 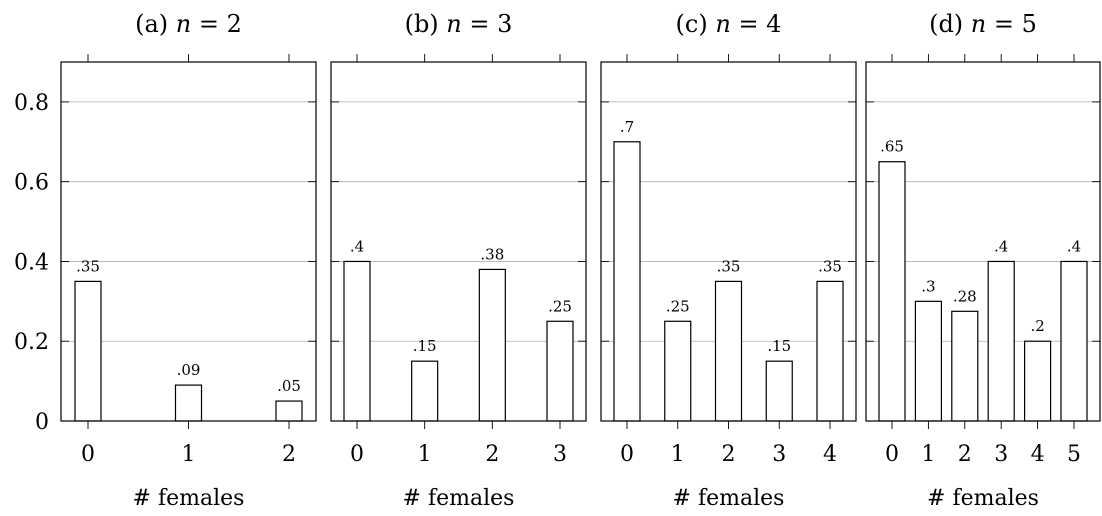 What do you see at coordinates (189, 370) in the screenshot?
I see `data-label: .09` at bounding box center [189, 370].